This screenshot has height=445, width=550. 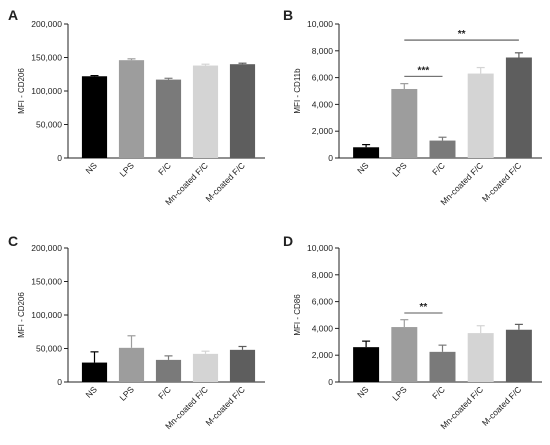 What do you see at coordinates (424, 70) in the screenshot?
I see `significance-label: ***` at bounding box center [424, 70].